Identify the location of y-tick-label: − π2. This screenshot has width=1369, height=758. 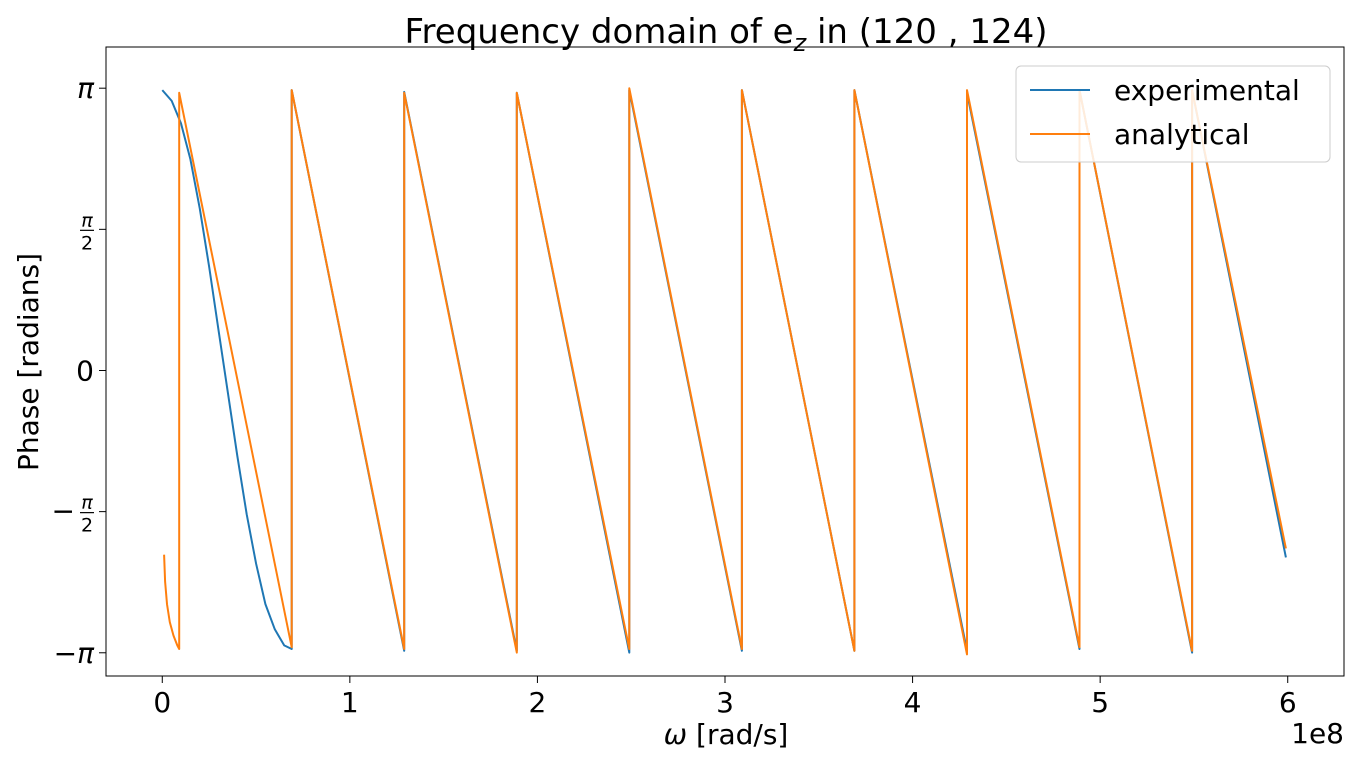
(73, 514).